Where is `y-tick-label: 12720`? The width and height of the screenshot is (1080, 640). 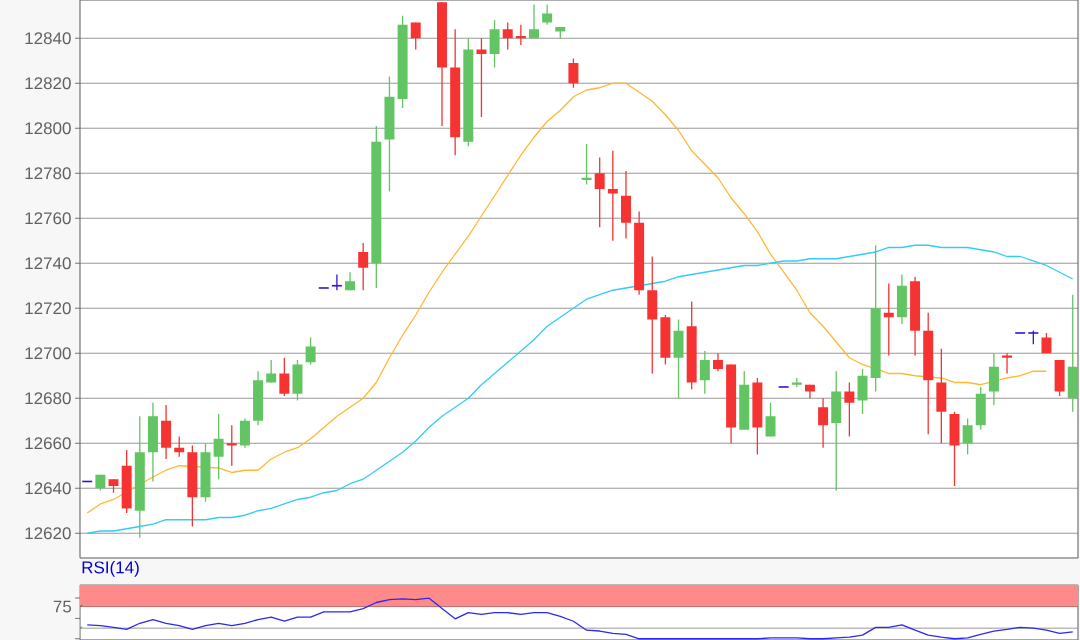
y-tick-label: 12720 is located at coordinates (48, 308).